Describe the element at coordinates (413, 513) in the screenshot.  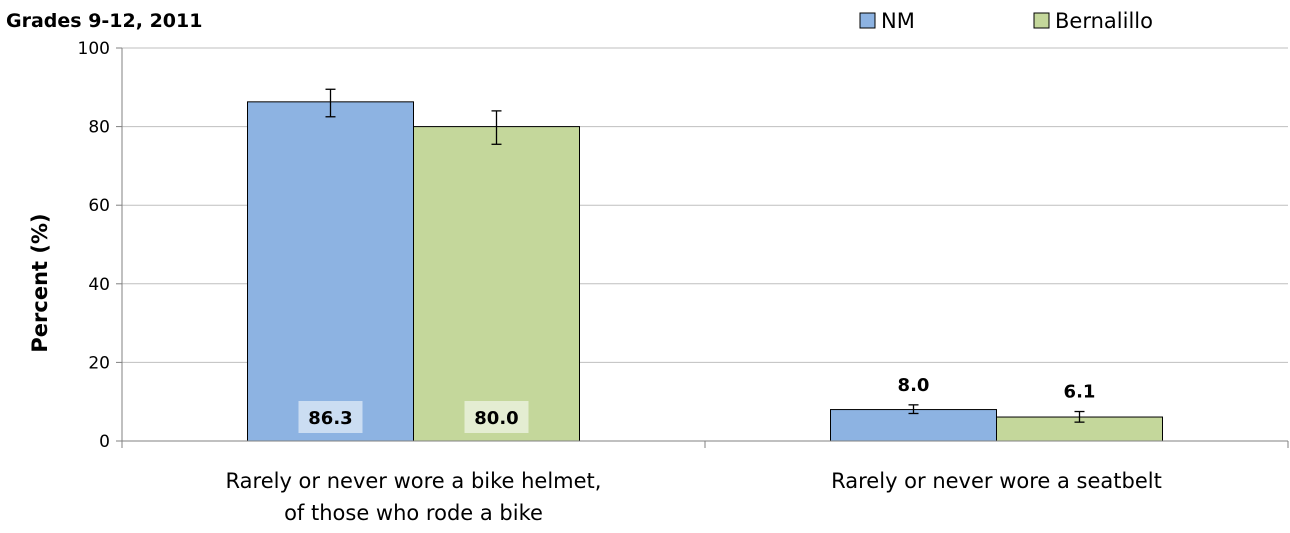
I see `x-tick-label: of those who rode a bike` at that location.